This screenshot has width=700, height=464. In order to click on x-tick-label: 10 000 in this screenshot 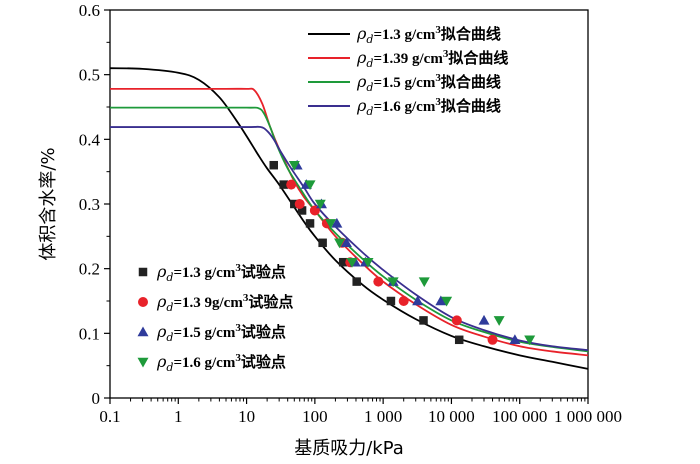, I will do `click(451, 416)`.